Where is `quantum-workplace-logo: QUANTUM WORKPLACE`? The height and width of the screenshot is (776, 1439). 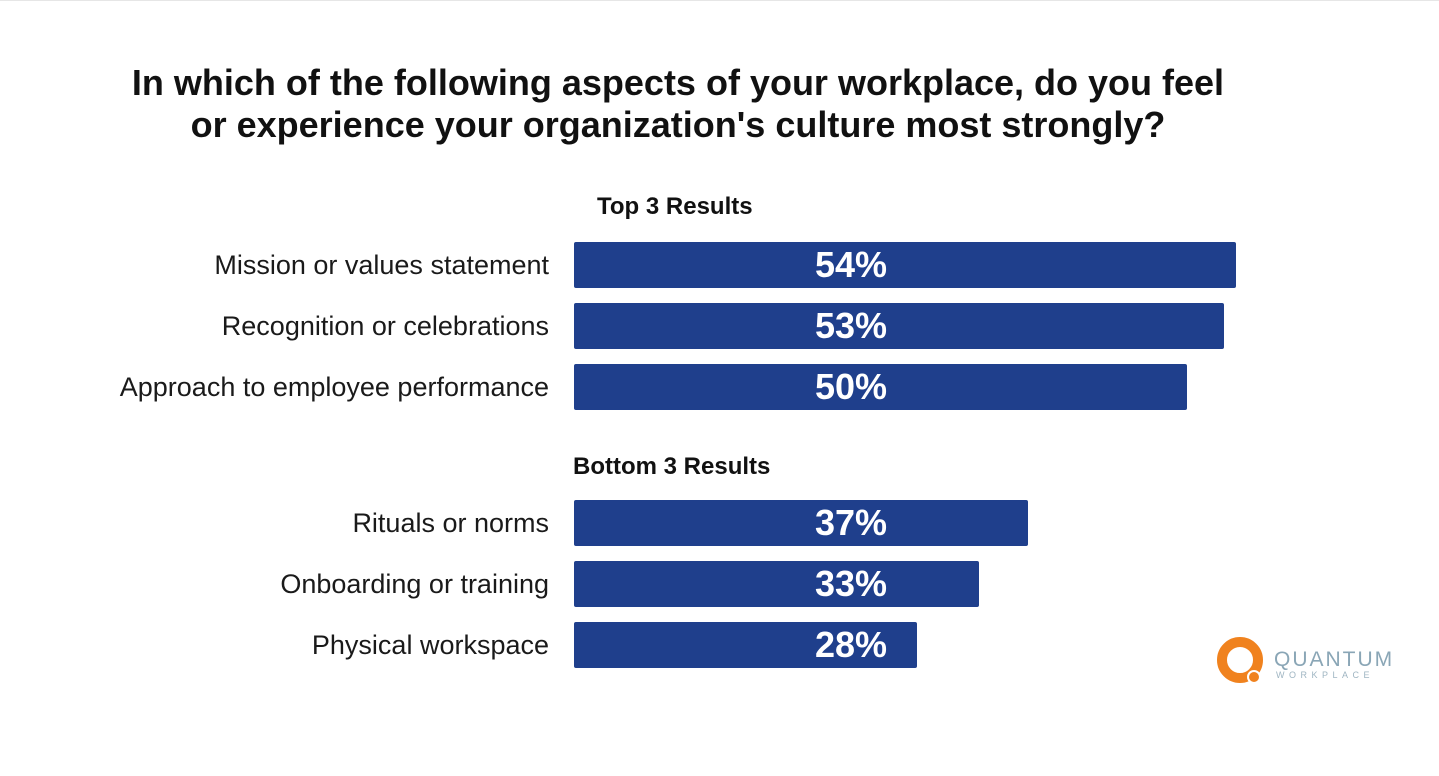
quantum-workplace-logo: QUANTUM WORKPLACE is located at coordinates (1309, 662).